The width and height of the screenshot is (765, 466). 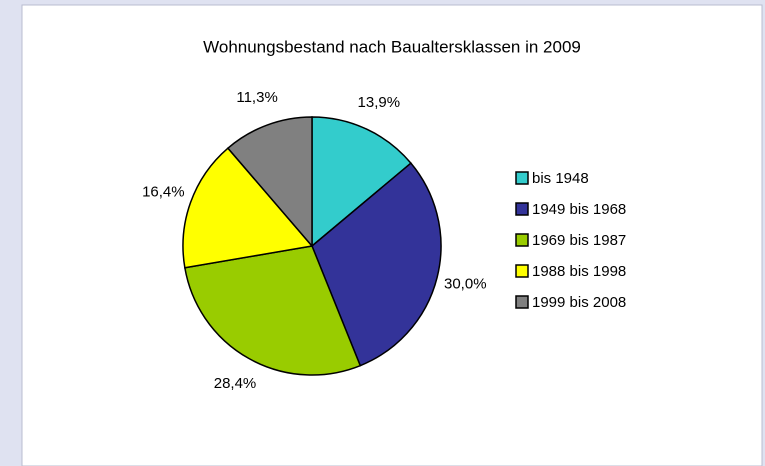 What do you see at coordinates (579, 240) in the screenshot?
I see `legend-label: 1969 bis 1987` at bounding box center [579, 240].